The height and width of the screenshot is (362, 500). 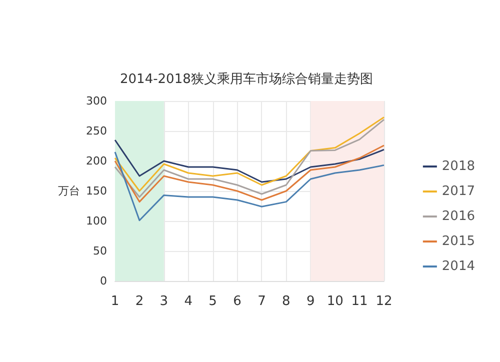 I want to click on x-tick-label: 1, so click(x=115, y=301).